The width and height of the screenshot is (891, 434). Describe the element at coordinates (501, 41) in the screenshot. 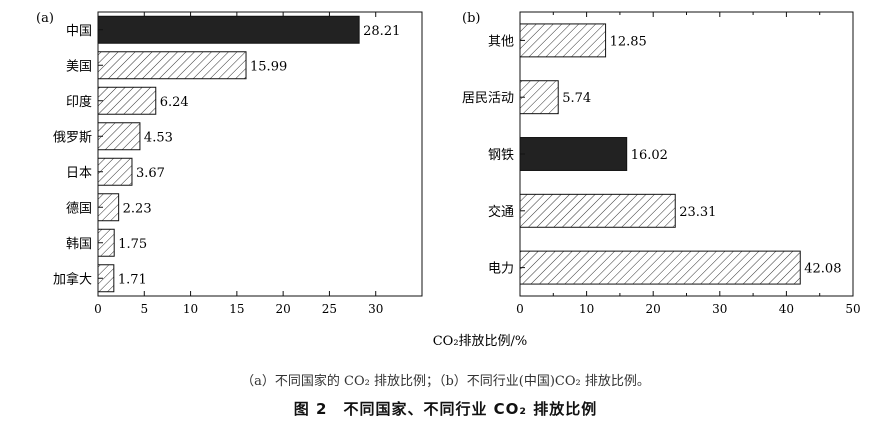

I see `y-tick-label-b-0: 其他` at that location.